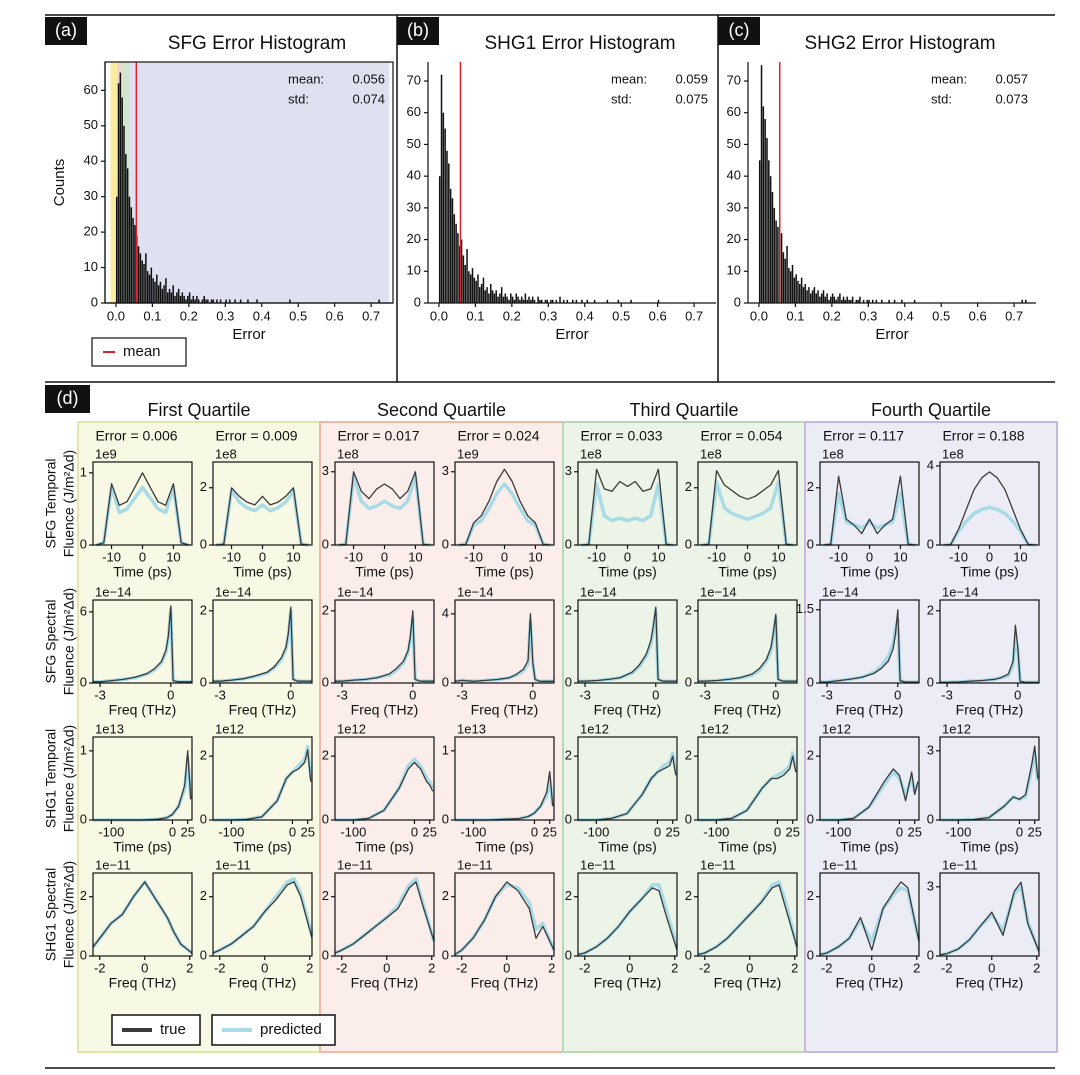 This screenshot has height=1075, width=1080. I want to click on y-tick-label: 1, so click(445, 749).